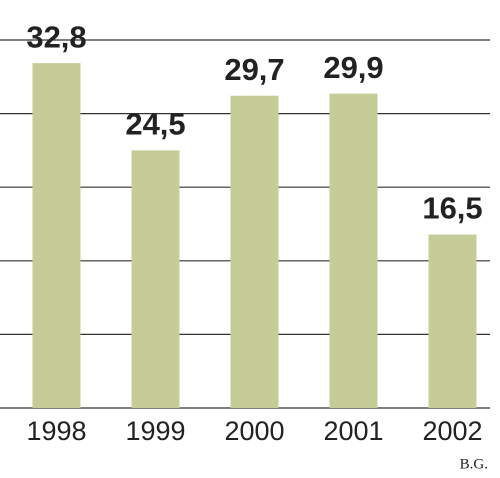  What do you see at coordinates (452, 208) in the screenshot?
I see `value-label: 16,5` at bounding box center [452, 208].